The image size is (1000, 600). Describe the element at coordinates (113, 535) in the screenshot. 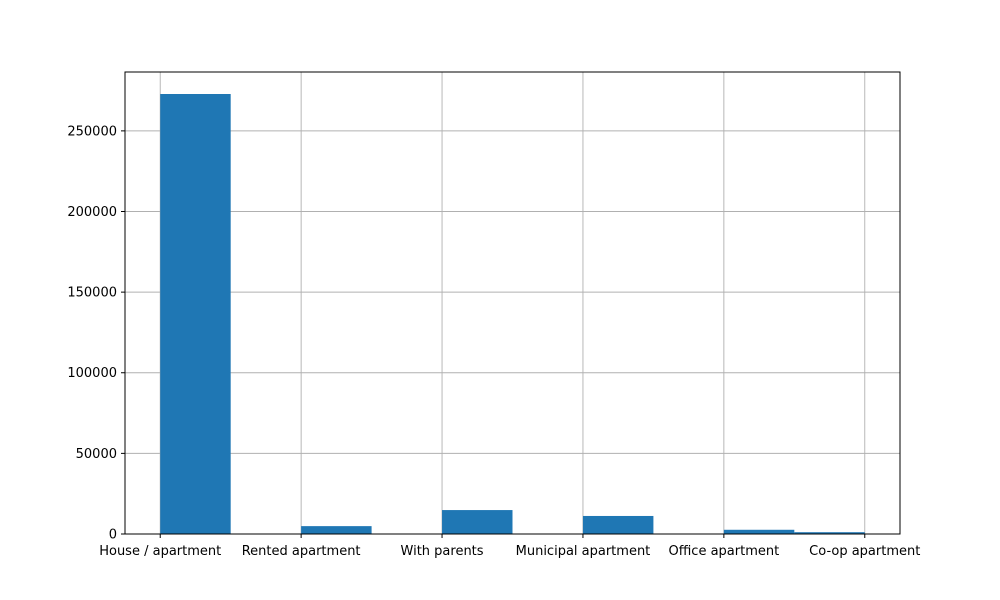

I see `y-tick-label: 0` at that location.